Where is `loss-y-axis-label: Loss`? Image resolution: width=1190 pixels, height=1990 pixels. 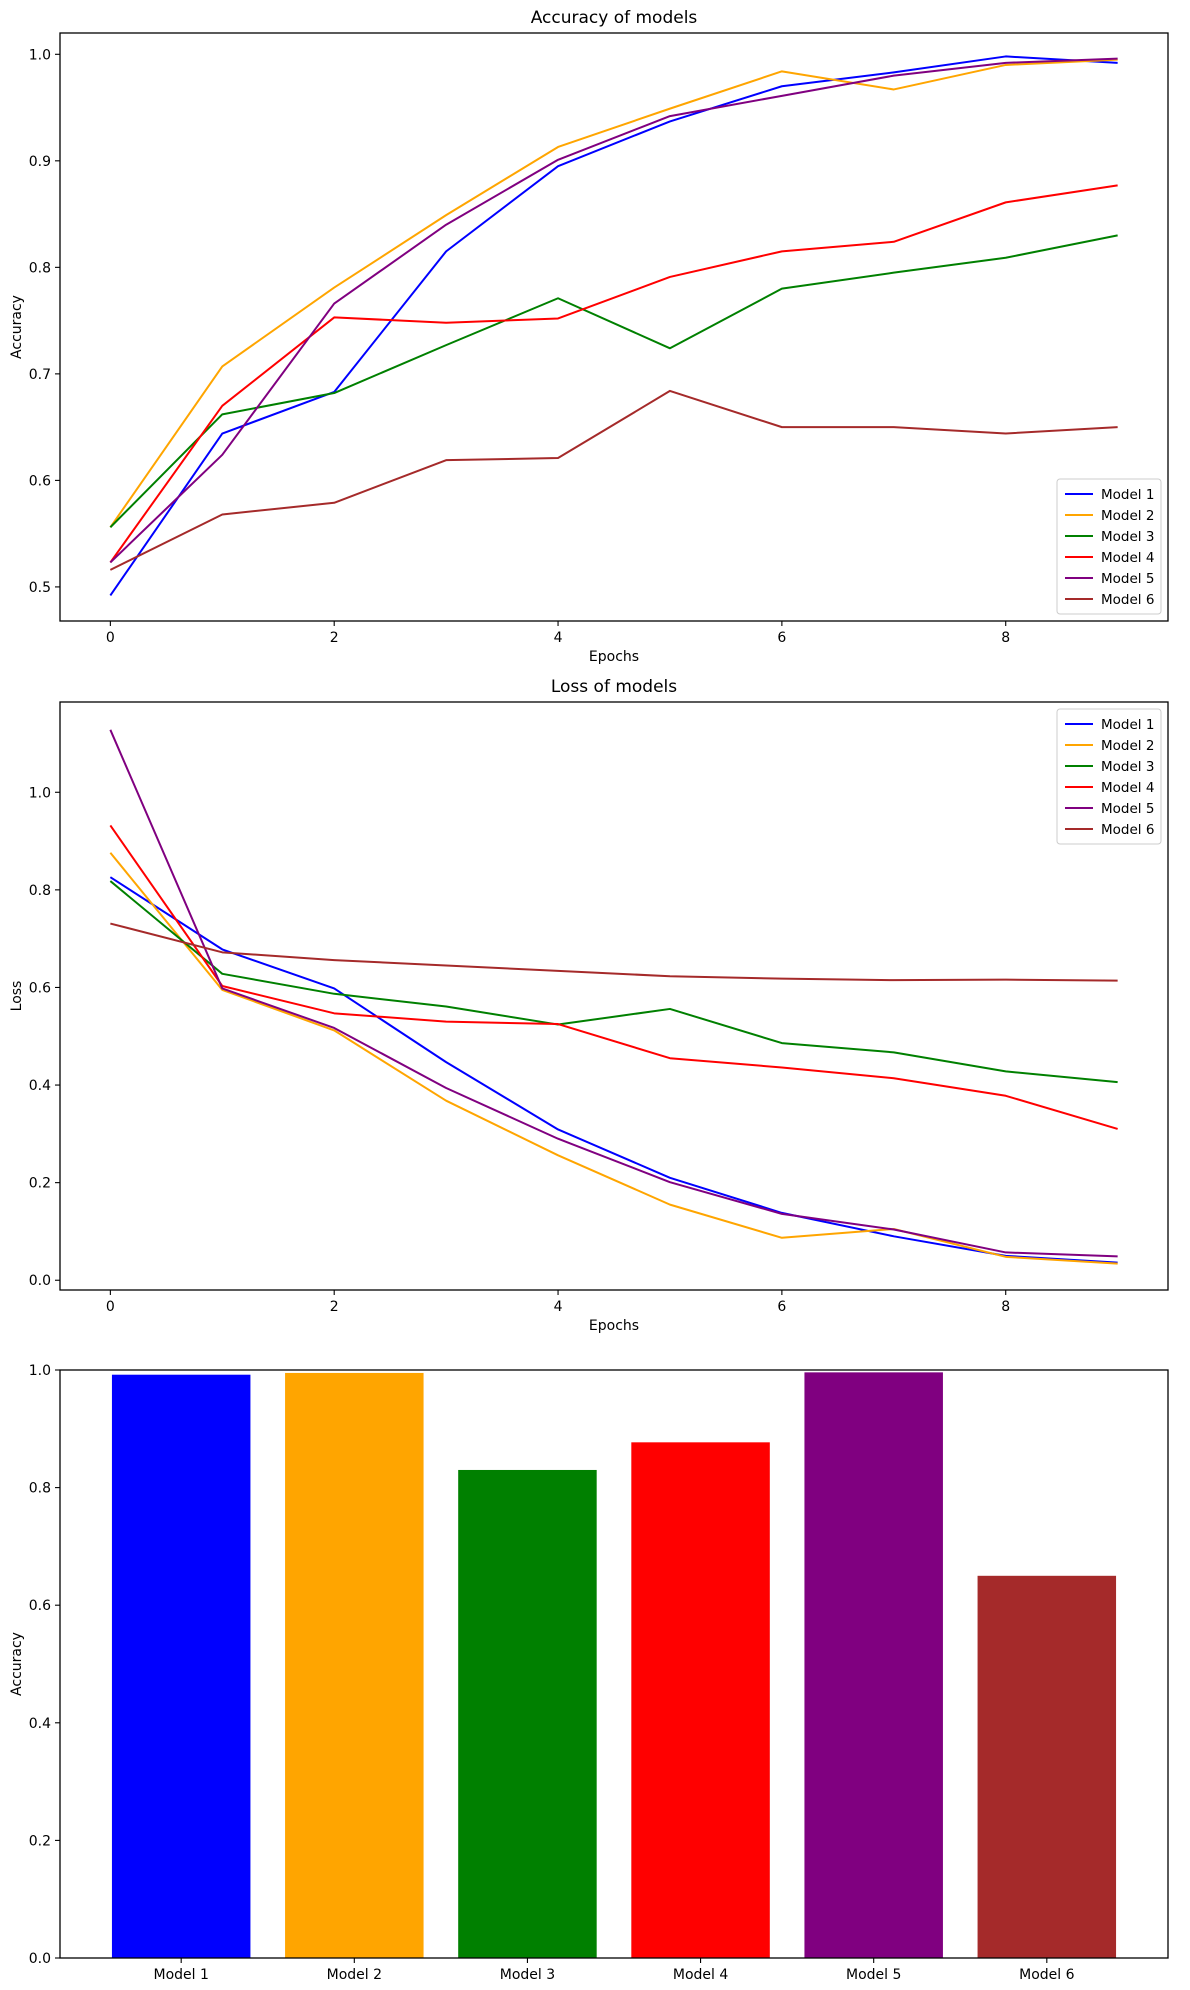 loss-y-axis-label: Loss is located at coordinates (17, 996).